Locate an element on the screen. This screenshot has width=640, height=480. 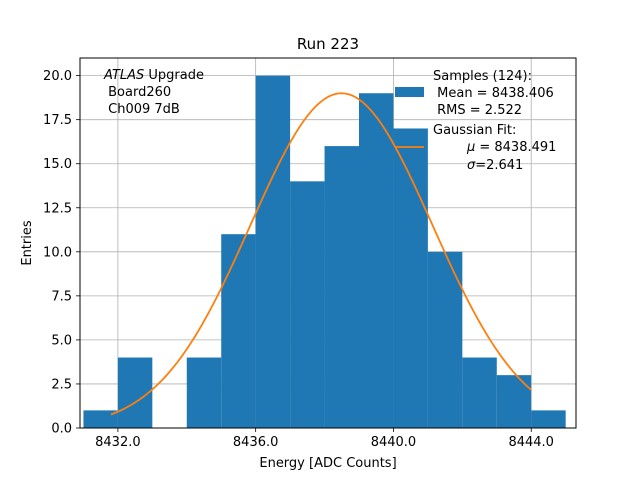
x-tick-label: 8436.0 is located at coordinates (256, 442).